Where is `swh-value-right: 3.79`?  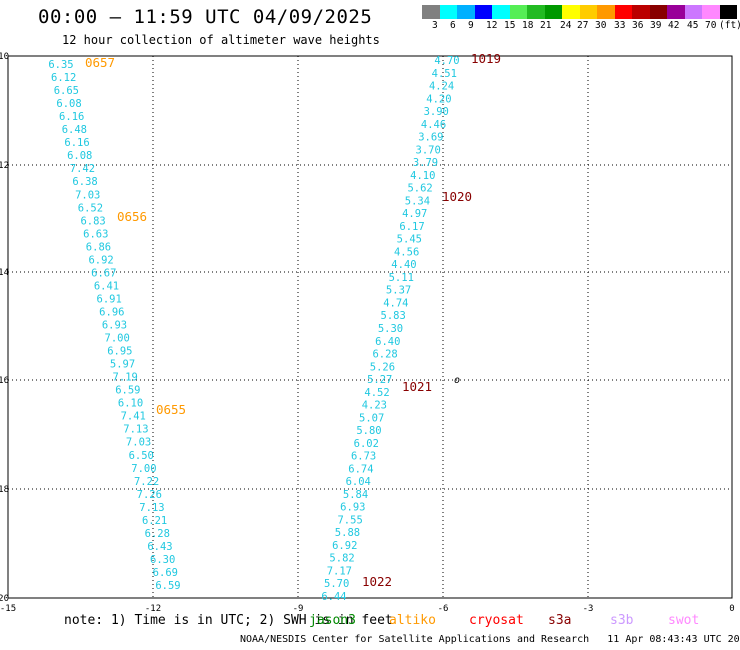
swh-value-right: 3.79 is located at coordinates (425, 163).